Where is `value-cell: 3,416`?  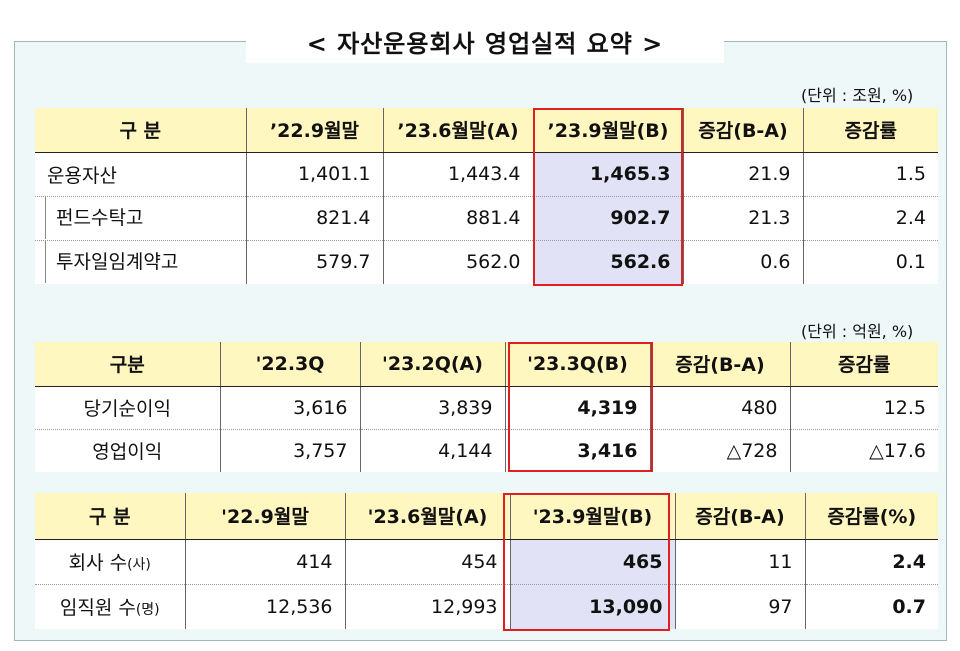 value-cell: 3,416 is located at coordinates (577, 450).